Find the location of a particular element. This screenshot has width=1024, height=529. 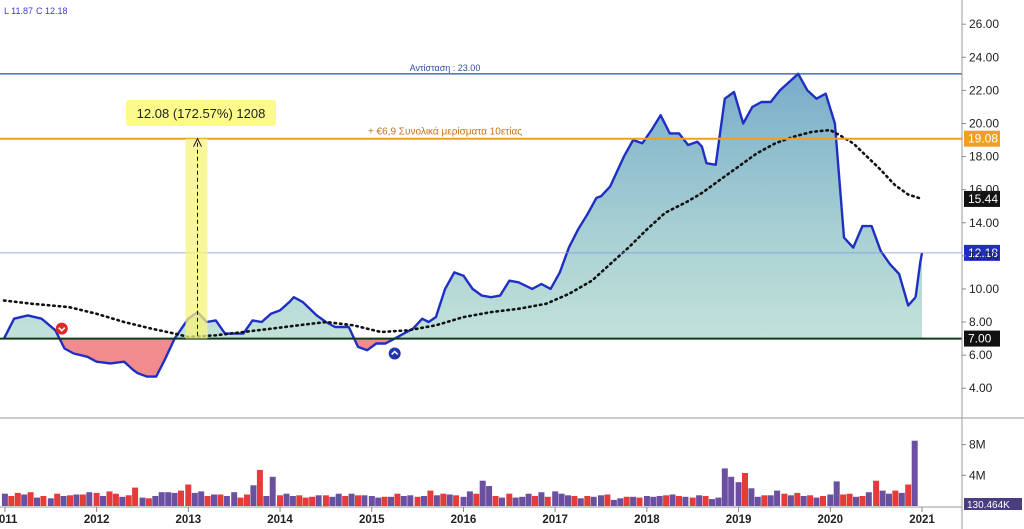

volume-last-label: 130.464K is located at coordinates (988, 505).